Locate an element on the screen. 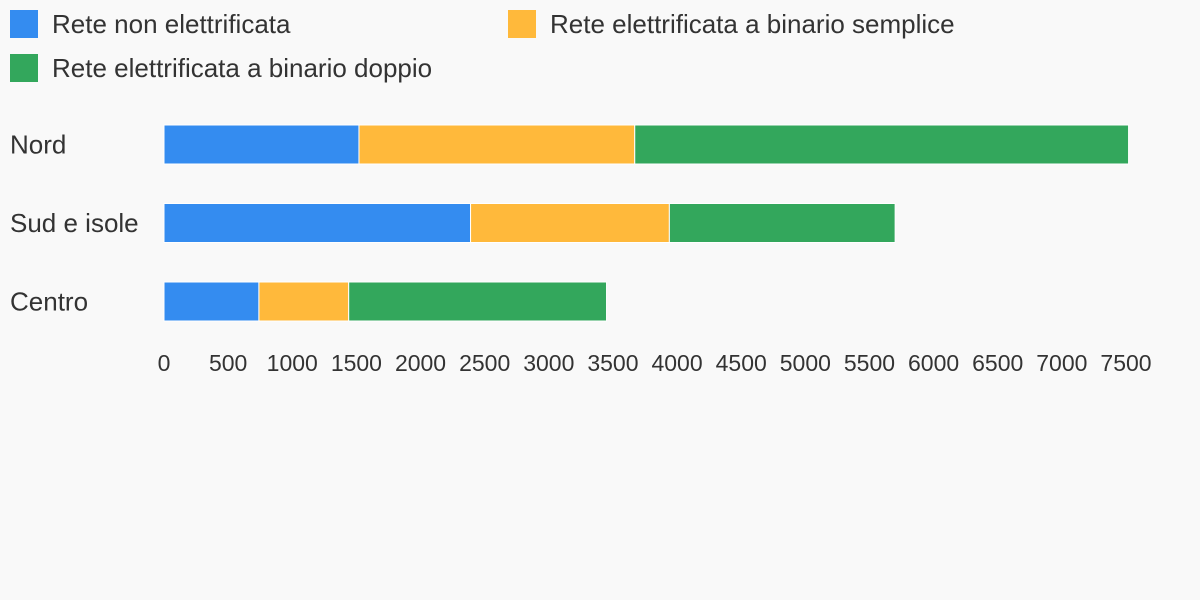 This screenshot has width=1200, height=600. legend-item-non-elettrificata: Rete non elettrificata is located at coordinates (150, 24).